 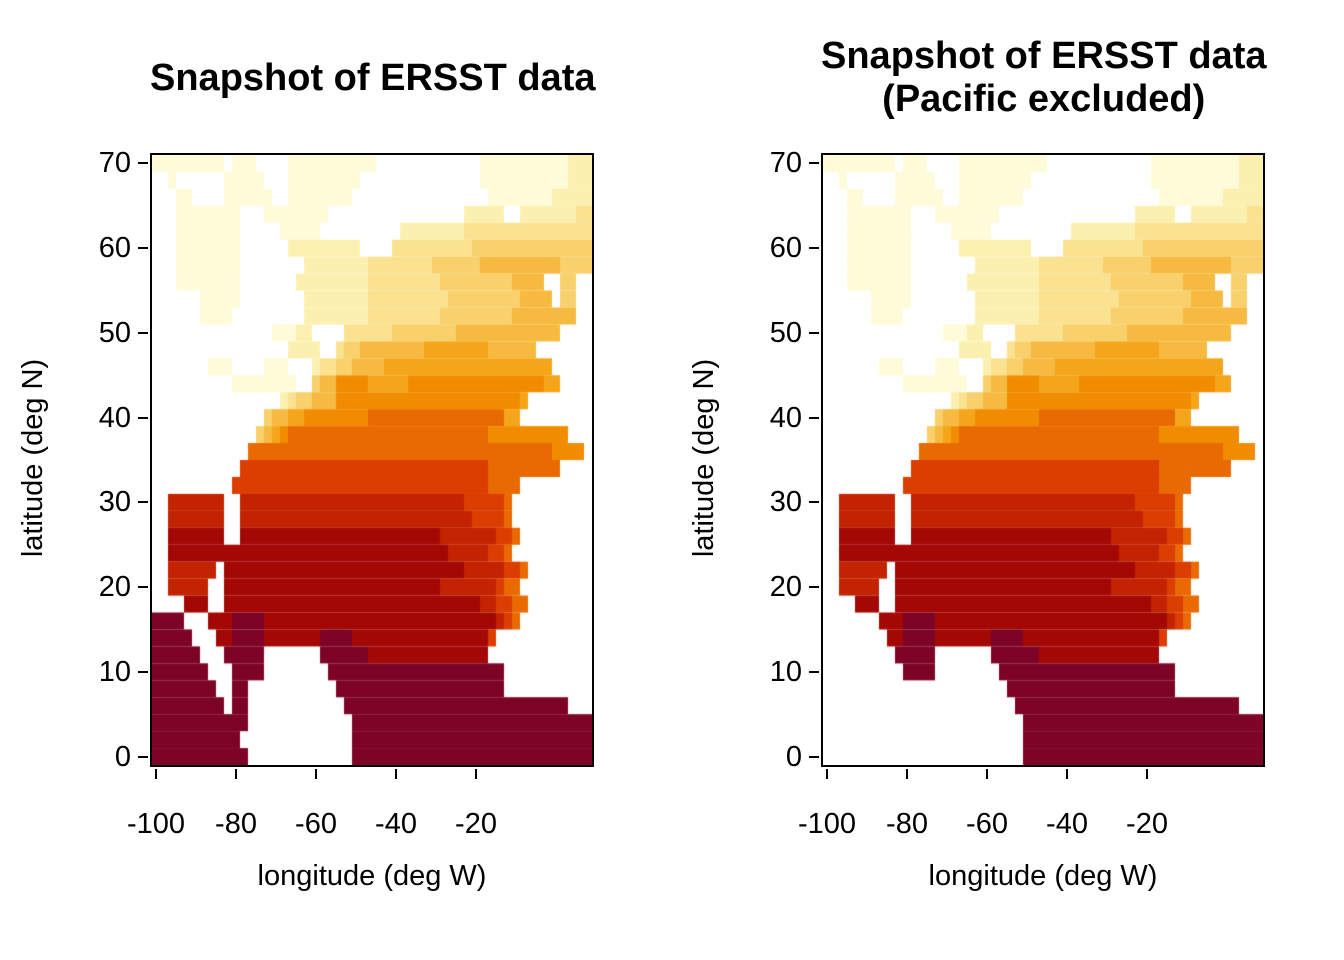 I want to click on left-x-axis-label: longitude (deg W), so click(x=372, y=876).